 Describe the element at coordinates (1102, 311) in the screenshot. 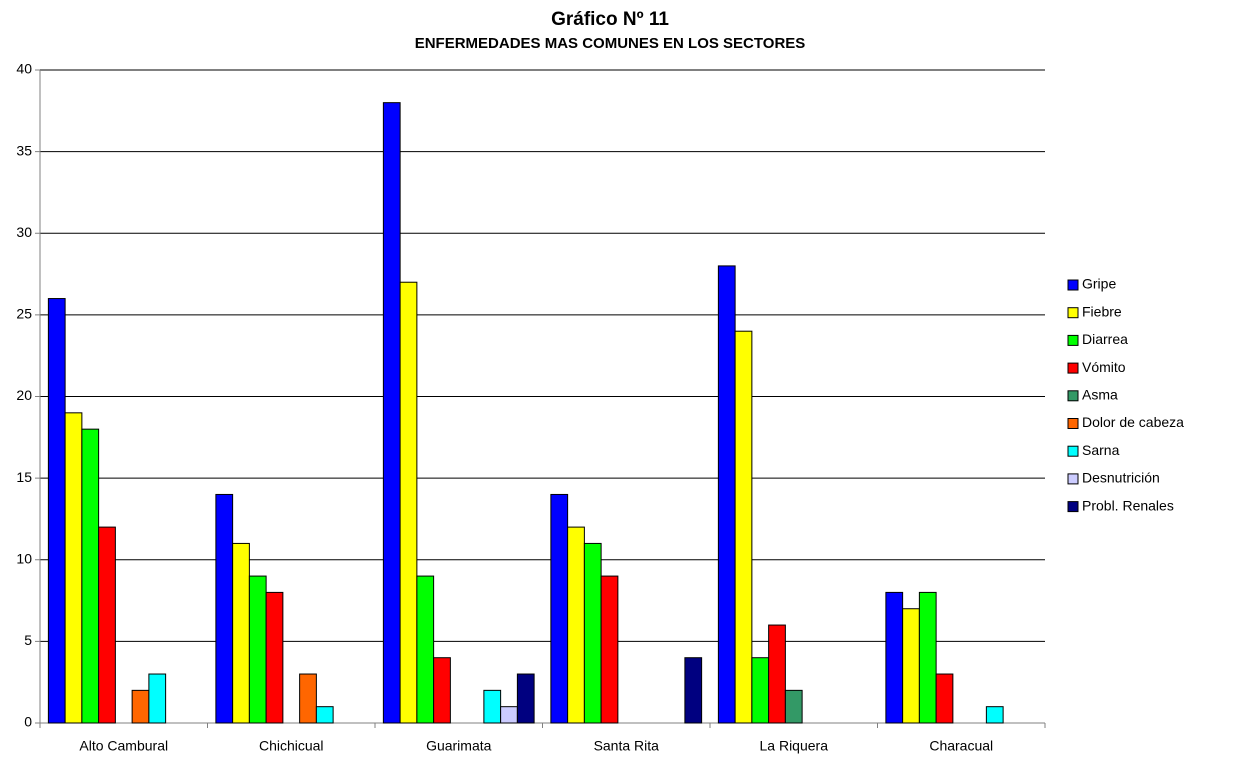

I see `legend-label: Fiebre` at that location.